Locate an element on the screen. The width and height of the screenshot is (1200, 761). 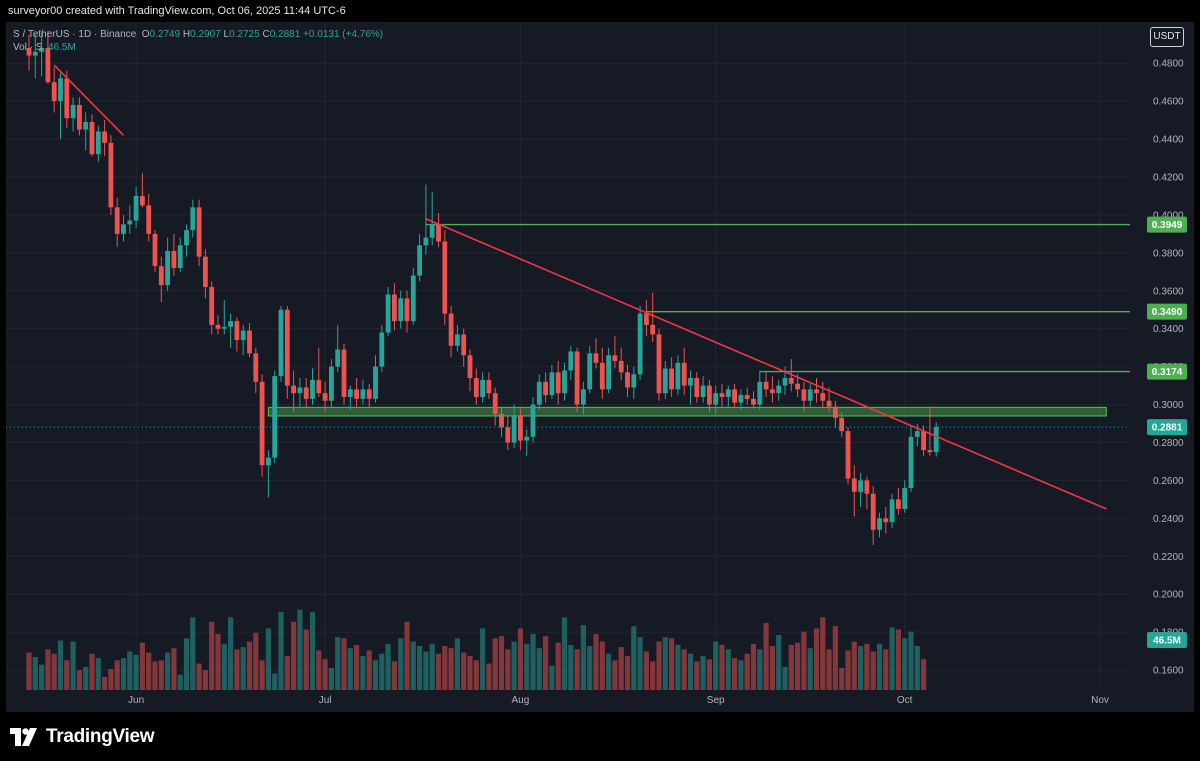
tradingview-logo: TradingView is located at coordinates (82, 737).